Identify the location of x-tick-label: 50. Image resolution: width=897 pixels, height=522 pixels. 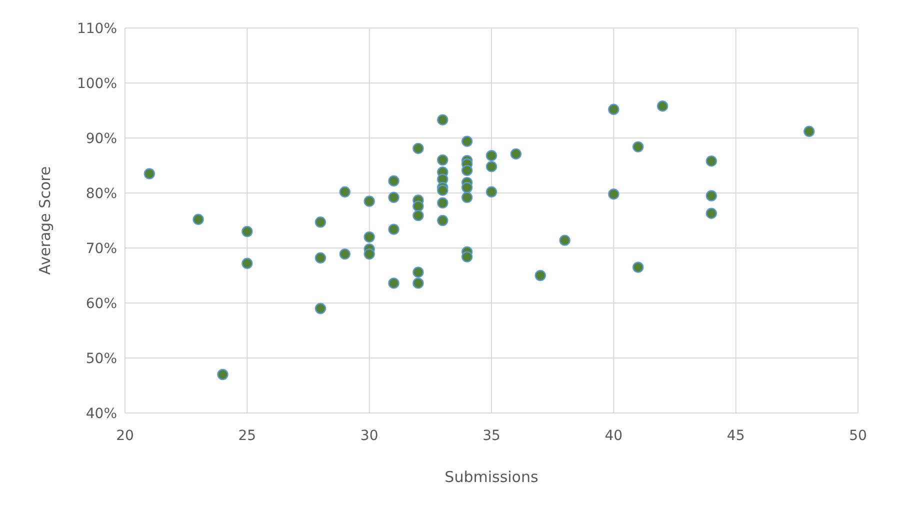
(858, 436).